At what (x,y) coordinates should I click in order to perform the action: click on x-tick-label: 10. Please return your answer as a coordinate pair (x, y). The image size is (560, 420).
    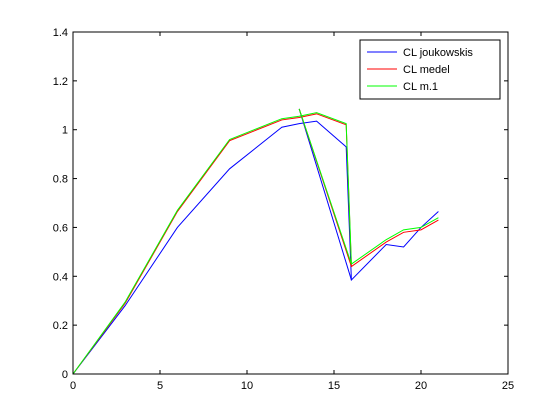
    Looking at the image, I should click on (247, 386).